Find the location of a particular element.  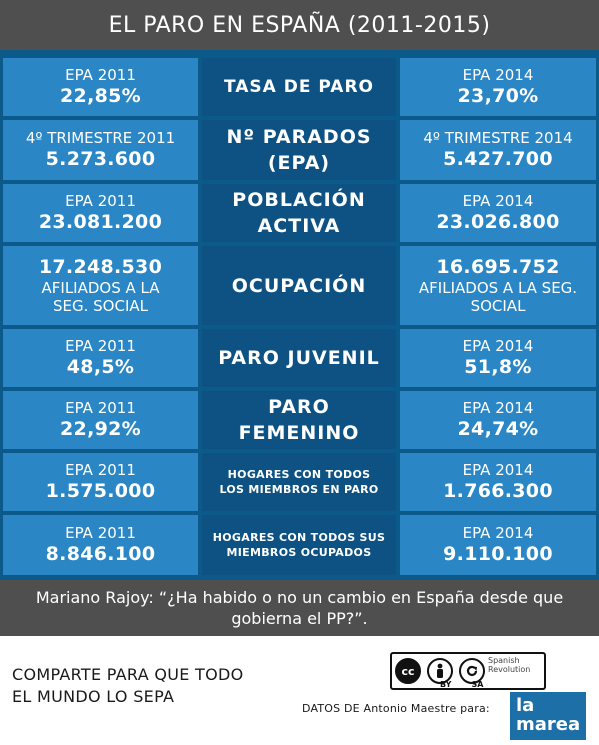

right-cell: 16.695.752 AFILIADOS A LA SEG. SOCIAL is located at coordinates (498, 285).